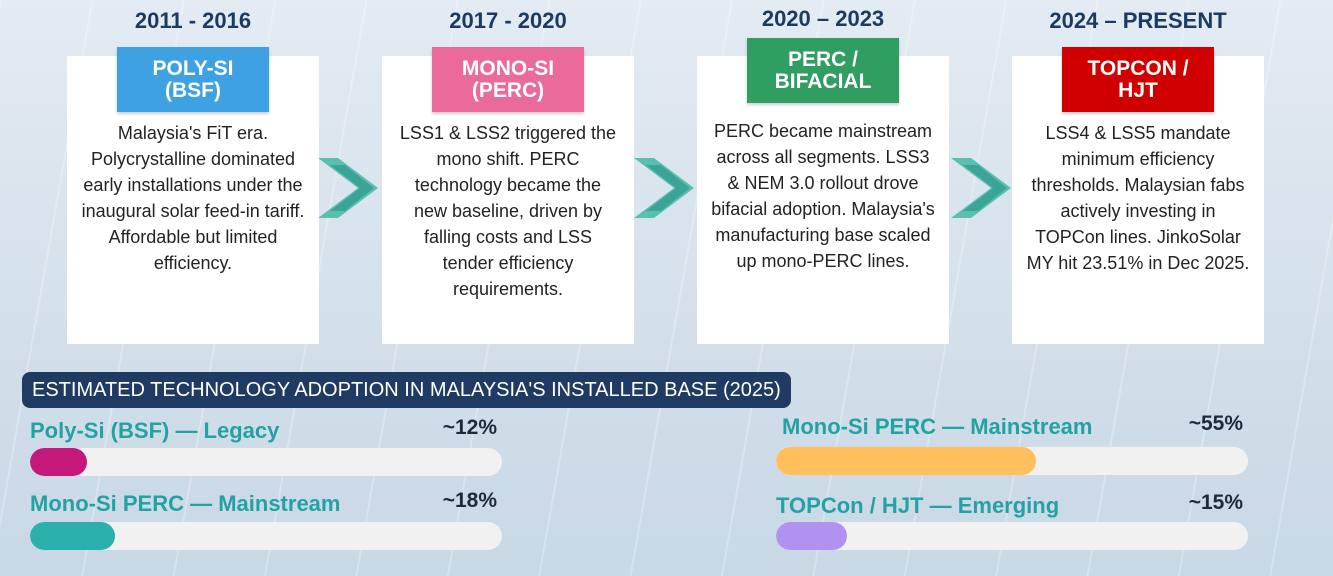 The height and width of the screenshot is (576, 1333). I want to click on badge-text: BIFACIAL, so click(823, 81).